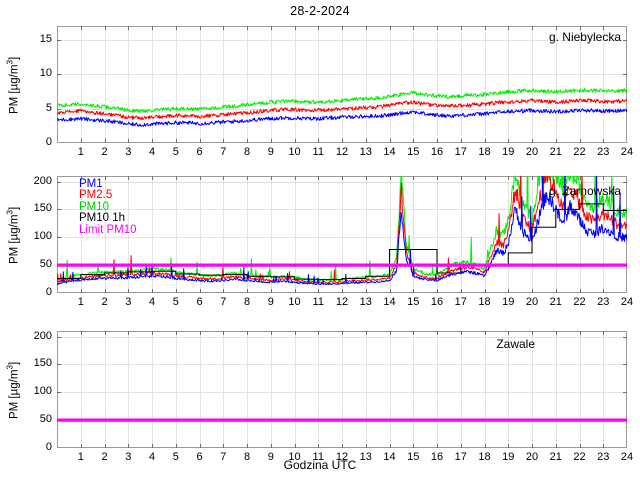 This screenshot has height=480, width=640. What do you see at coordinates (48, 107) in the screenshot?
I see `y-tick-label: 5` at bounding box center [48, 107].